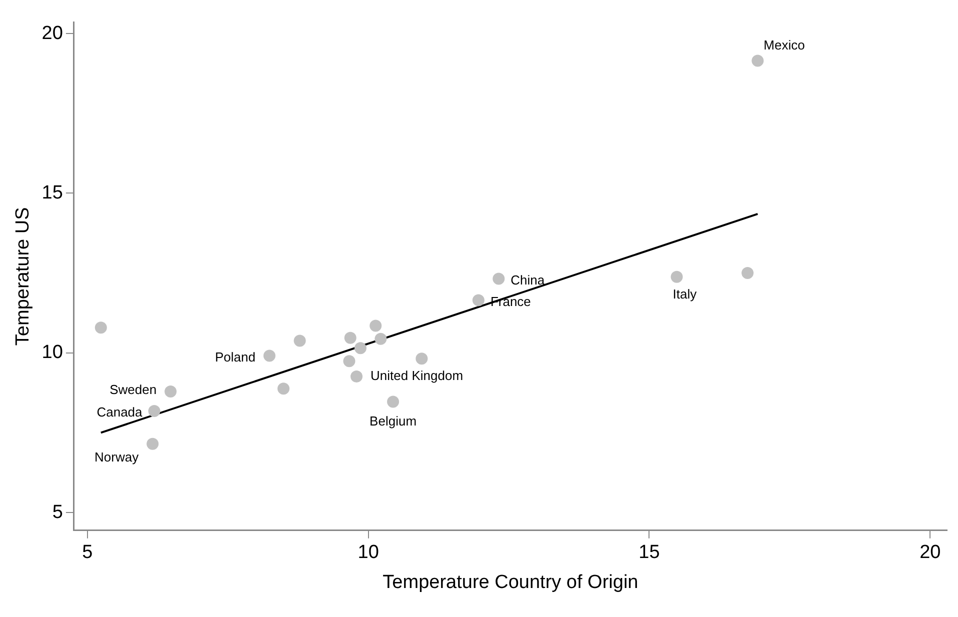  I want to click on x-tick-label: 5, so click(87, 553).